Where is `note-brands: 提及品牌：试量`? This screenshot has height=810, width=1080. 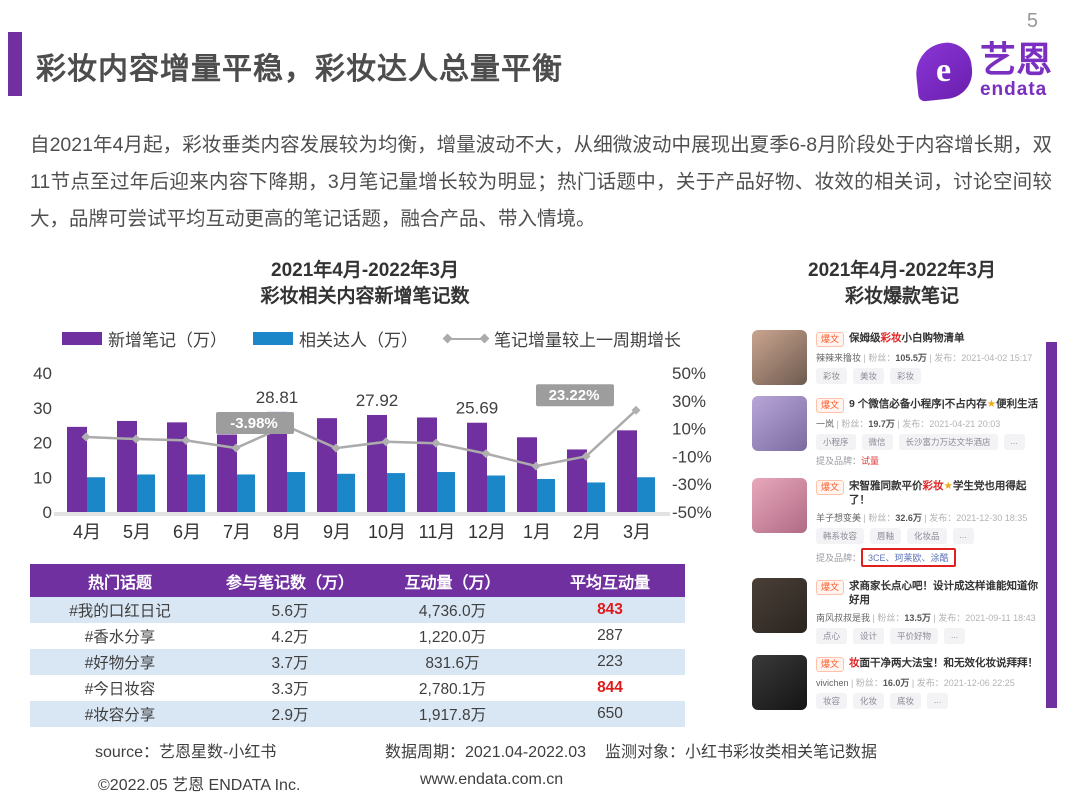 note-brands: 提及品牌：试量 is located at coordinates (848, 460).